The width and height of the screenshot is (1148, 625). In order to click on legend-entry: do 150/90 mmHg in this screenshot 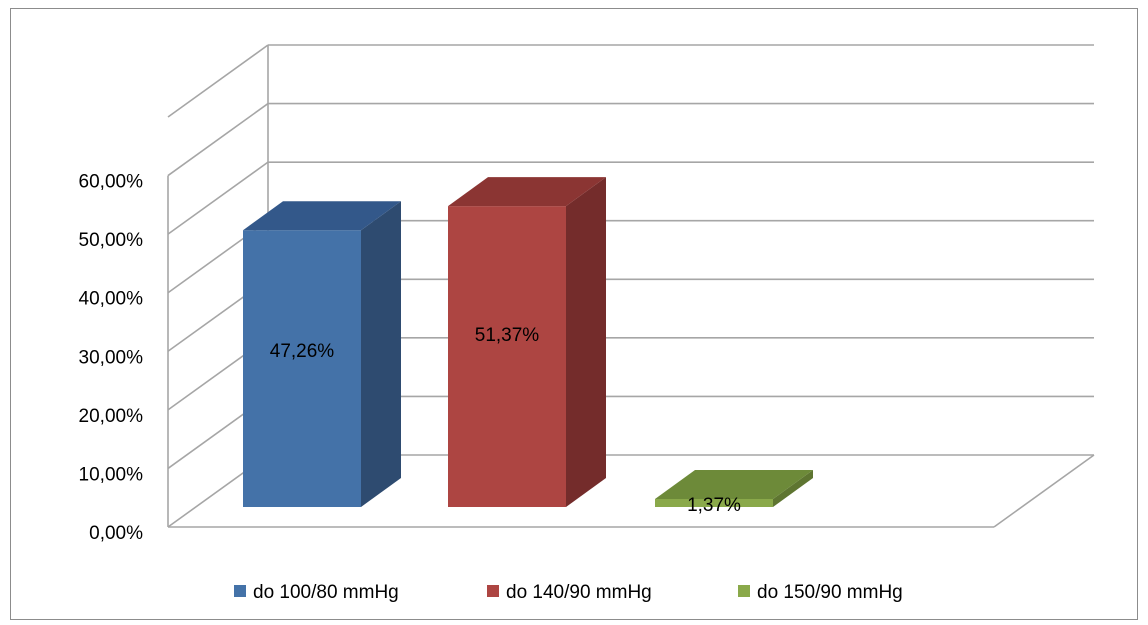, I will do `click(830, 592)`.